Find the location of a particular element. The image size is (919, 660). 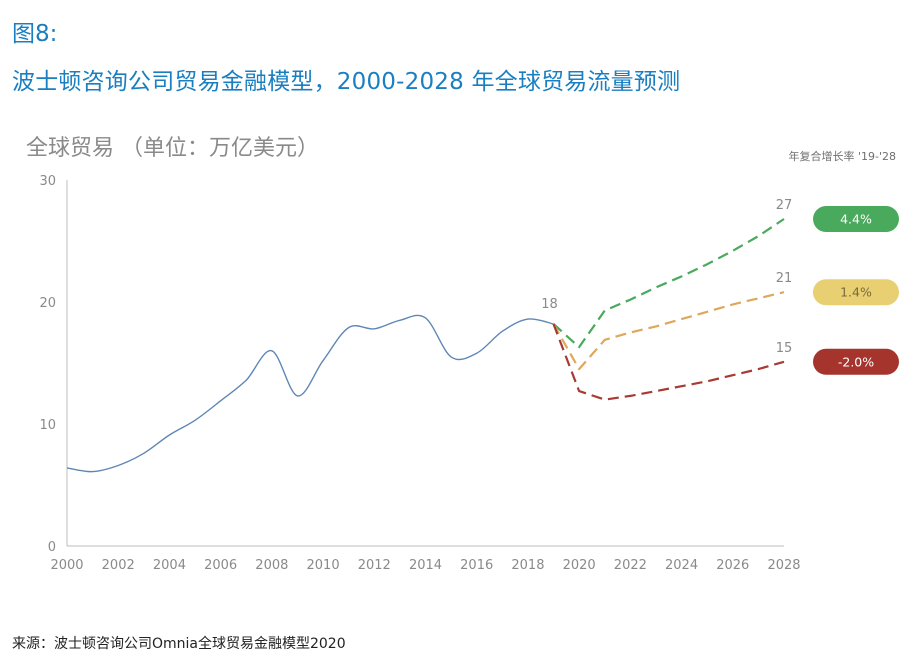

x-tick-label: 2026 is located at coordinates (732, 565).